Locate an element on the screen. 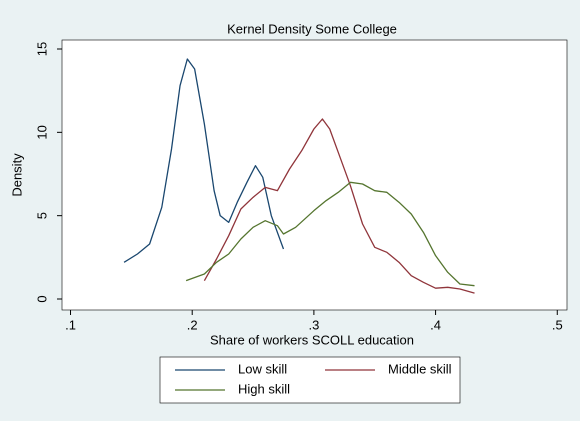 The height and width of the screenshot is (426, 580). legend is located at coordinates (310, 380).